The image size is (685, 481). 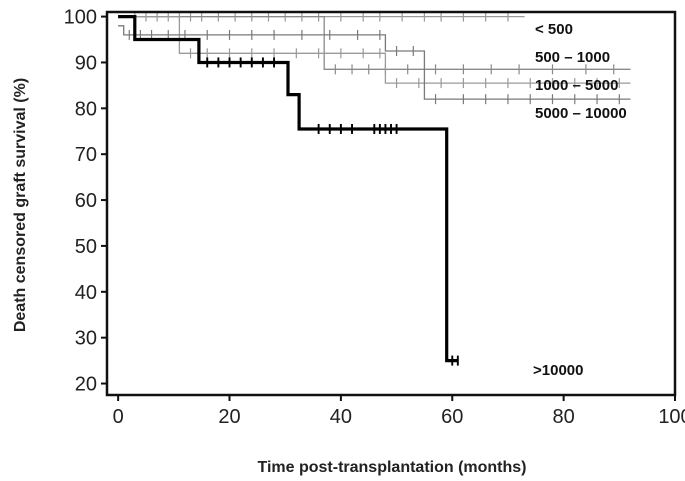 I want to click on x-tick-label: 40, so click(x=341, y=417).